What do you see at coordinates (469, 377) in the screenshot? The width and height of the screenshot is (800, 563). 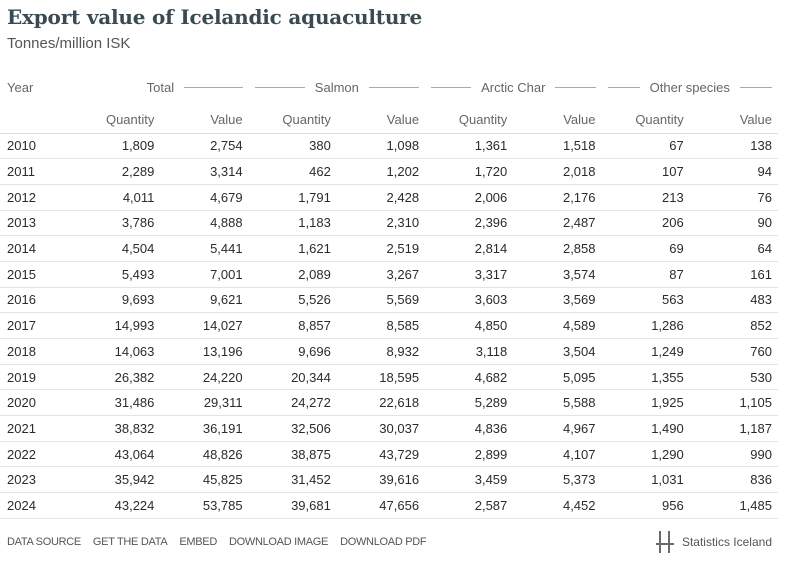 I see `value-cell: 4,682` at bounding box center [469, 377].